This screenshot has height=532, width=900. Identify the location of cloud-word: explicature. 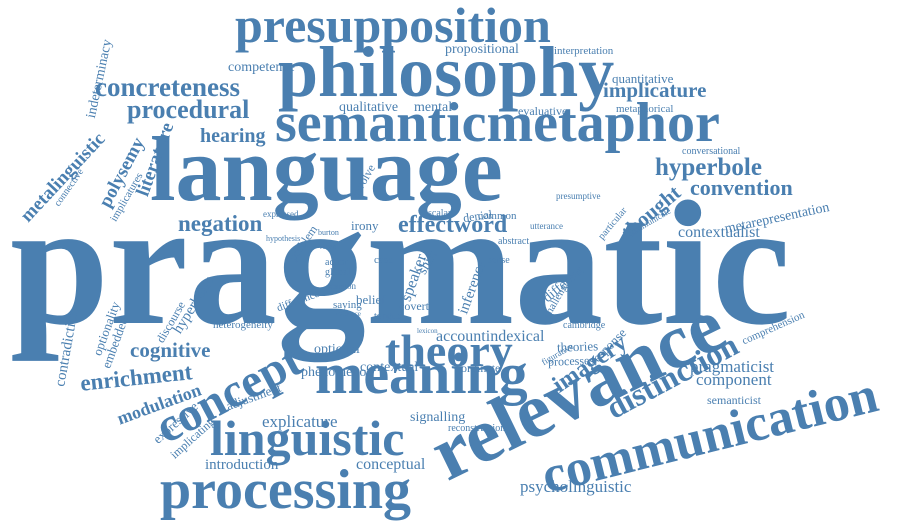
(300, 421).